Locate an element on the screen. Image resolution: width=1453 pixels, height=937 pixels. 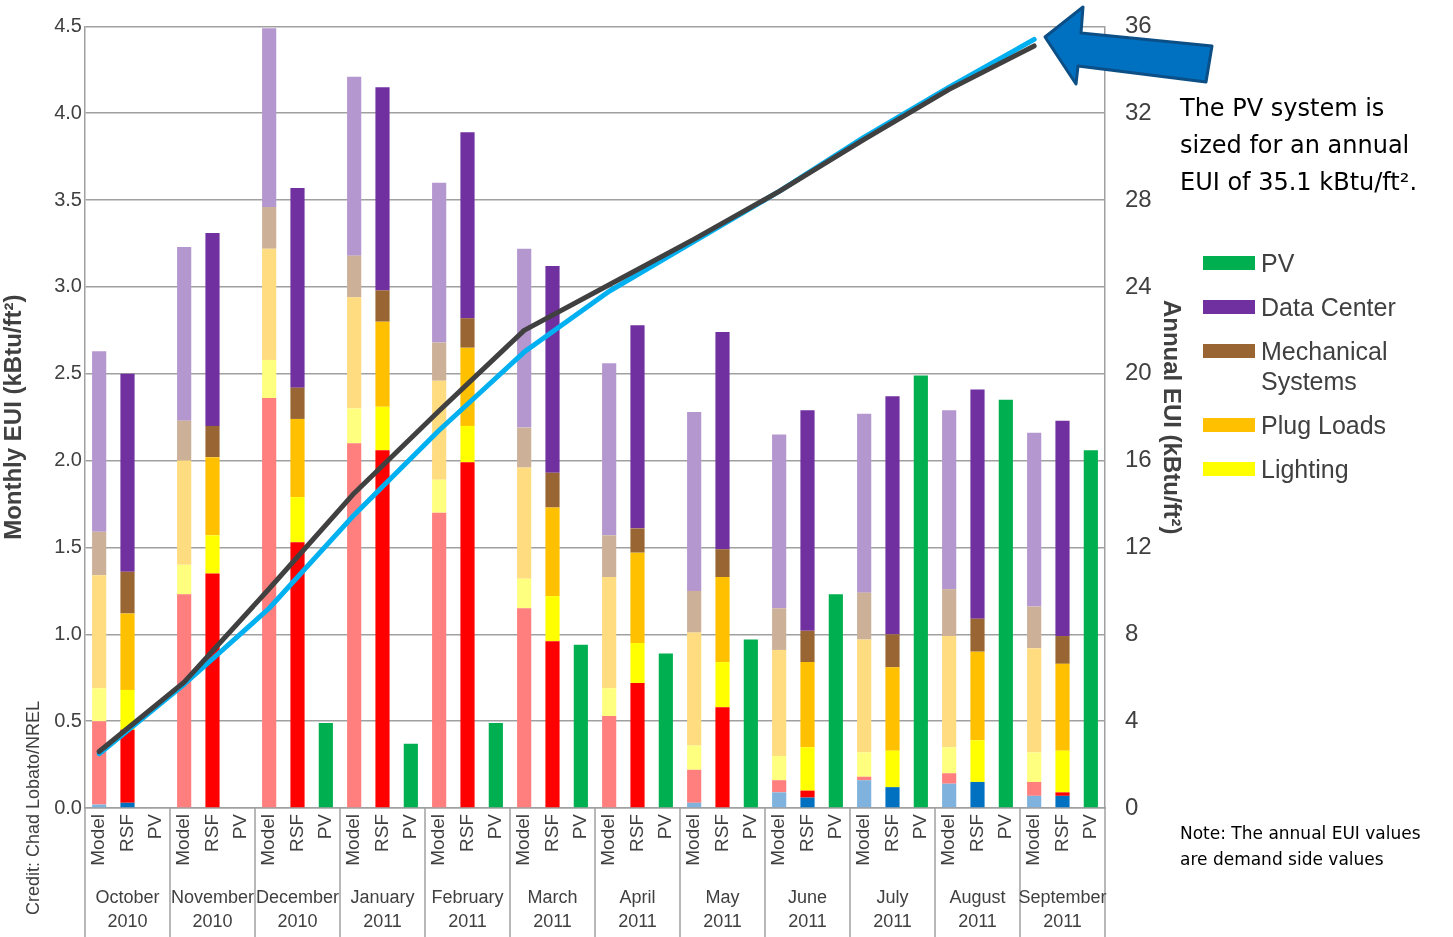
y-tick-label: 2.5 is located at coordinates (68, 372).